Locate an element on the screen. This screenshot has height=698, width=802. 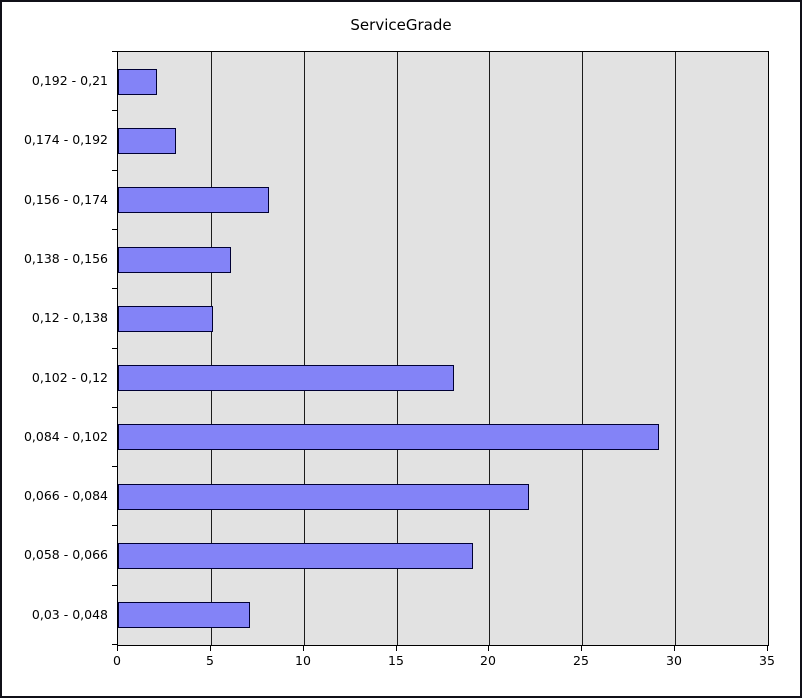
x-axis-tick-label: 0 is located at coordinates (117, 660).